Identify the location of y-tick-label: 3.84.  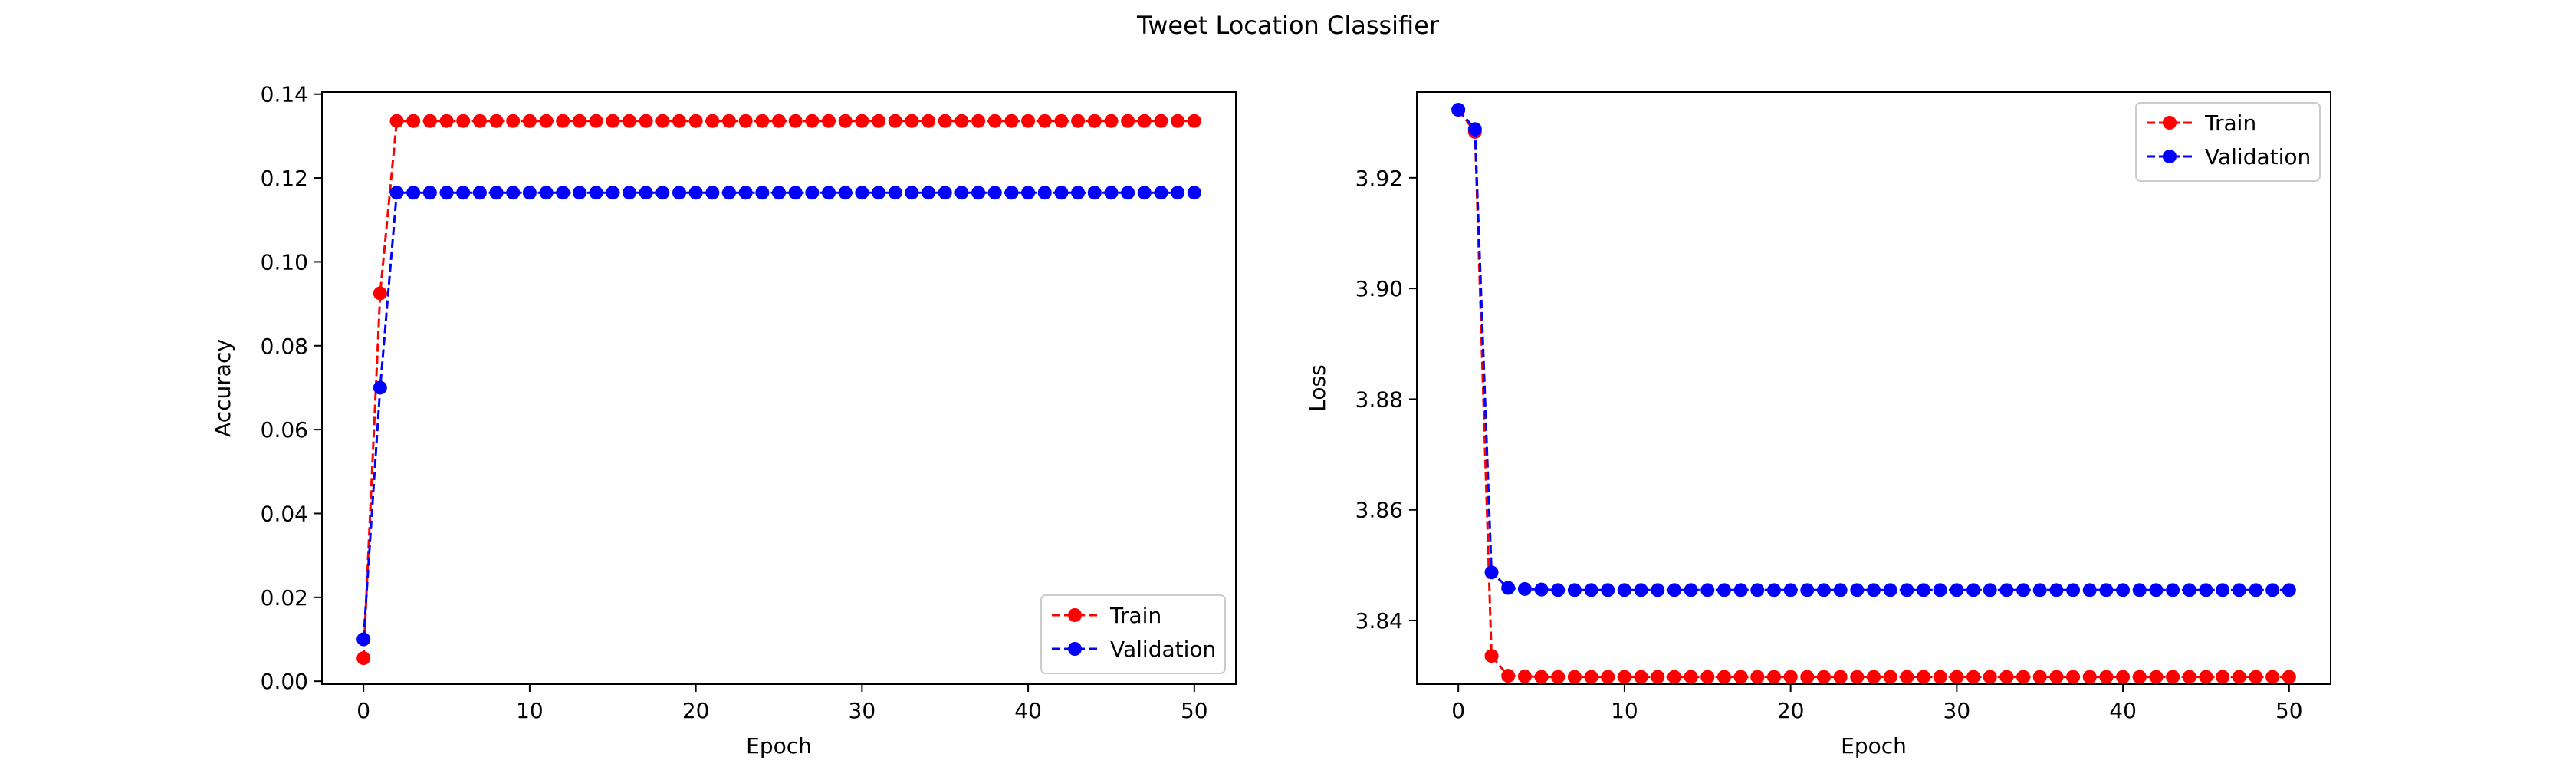
(1379, 621).